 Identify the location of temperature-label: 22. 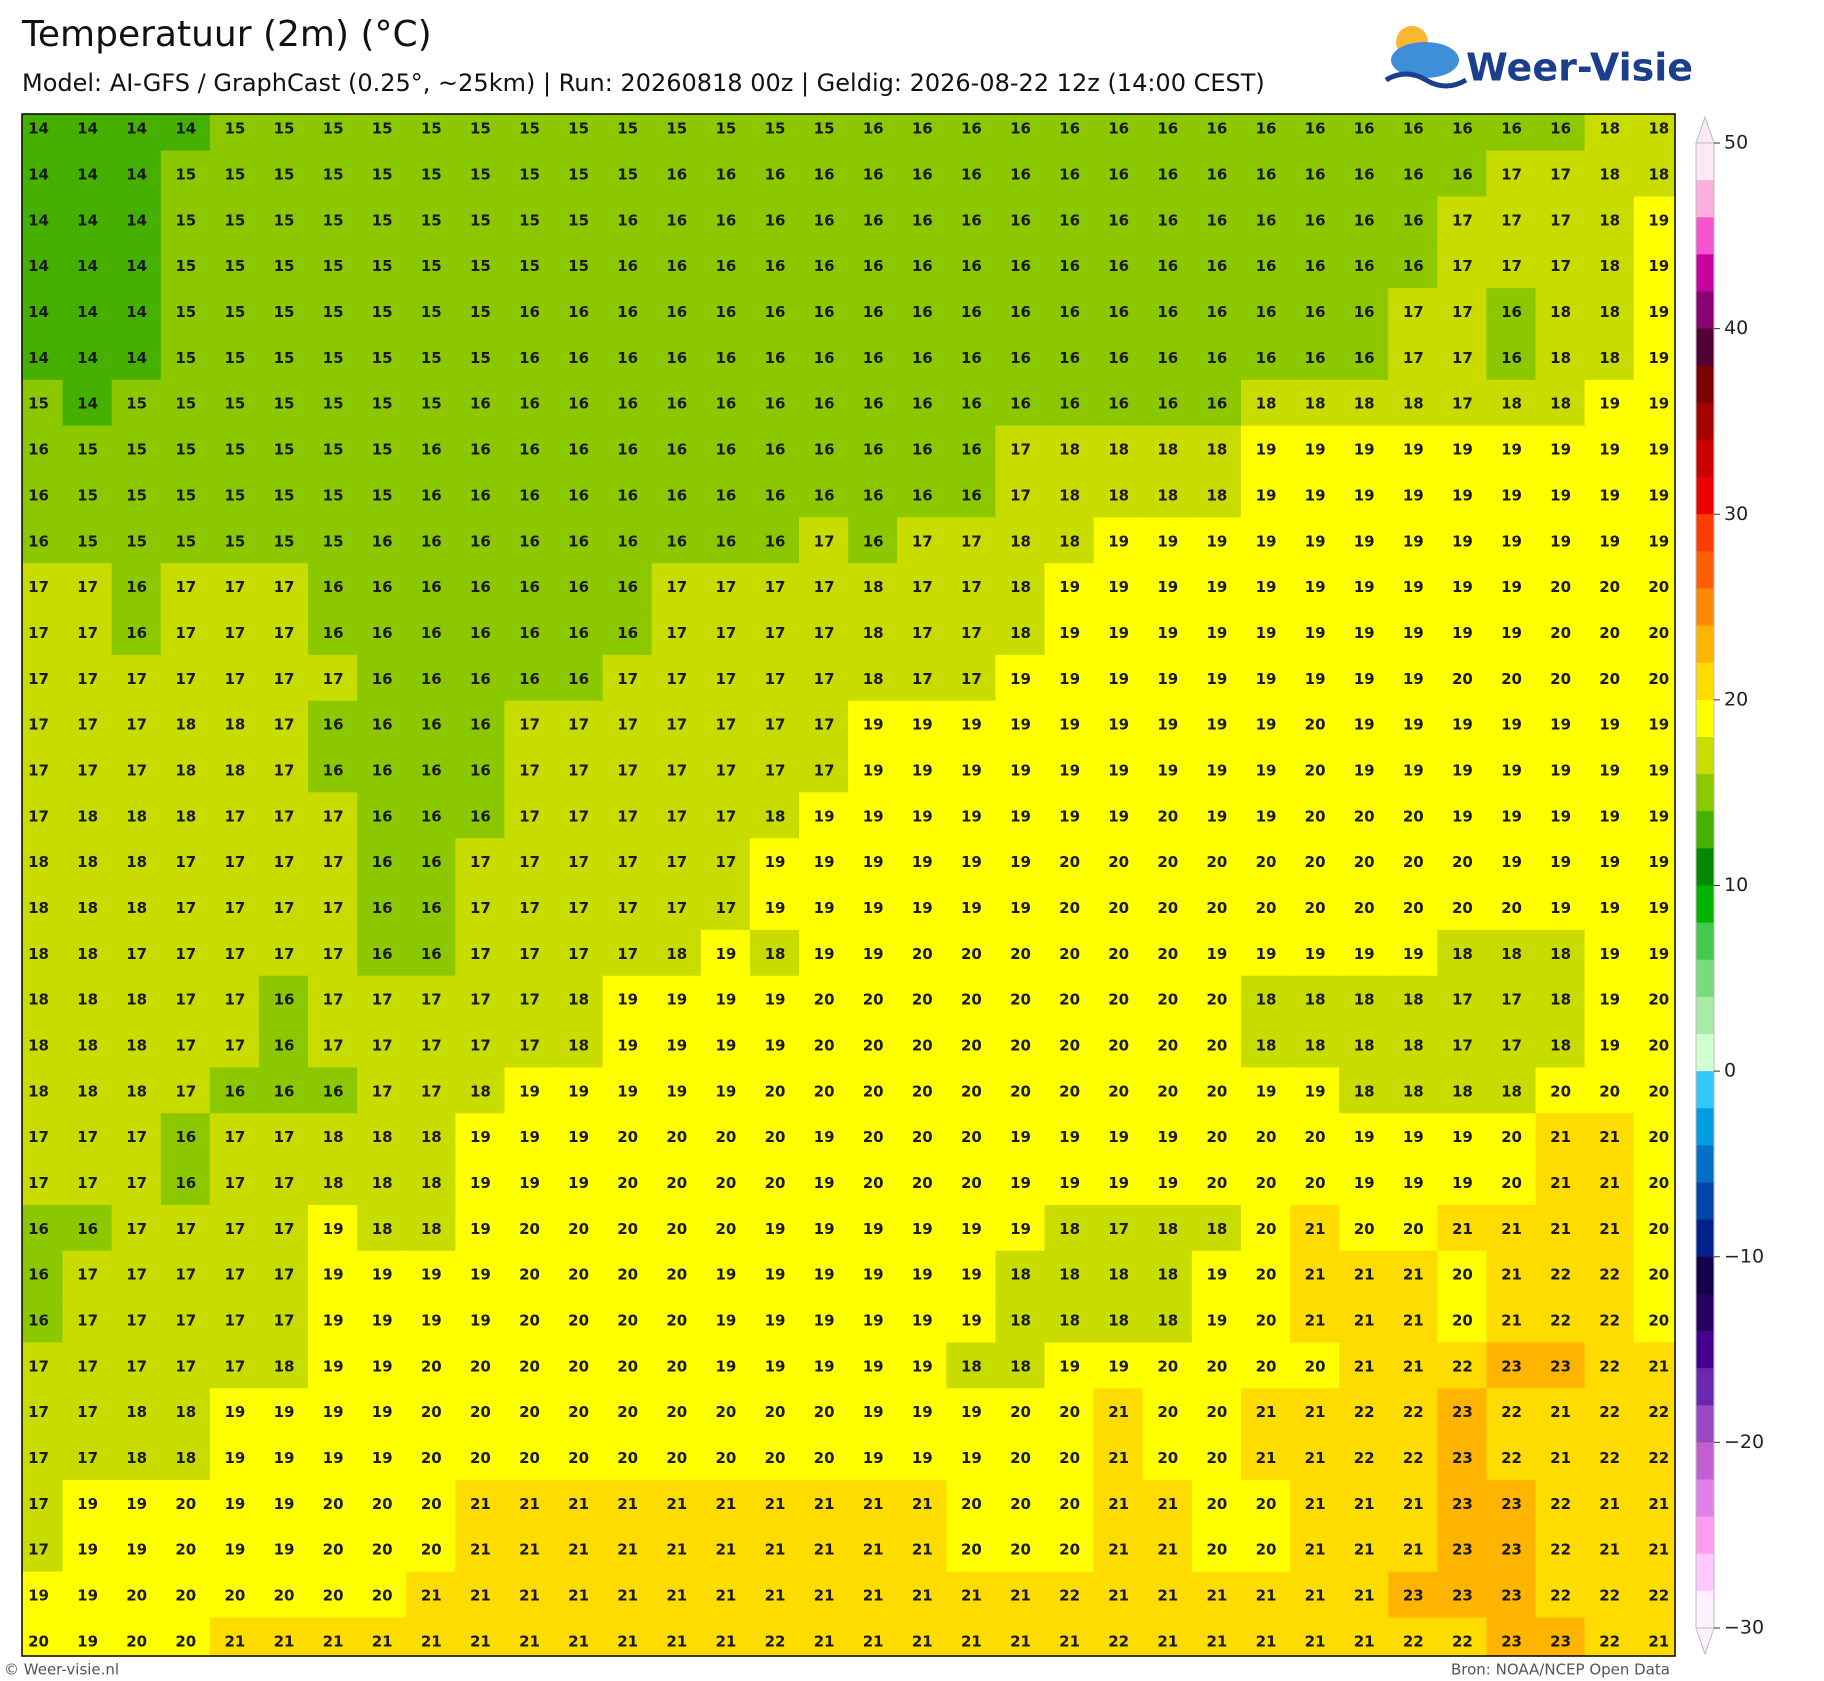
(1609, 1321).